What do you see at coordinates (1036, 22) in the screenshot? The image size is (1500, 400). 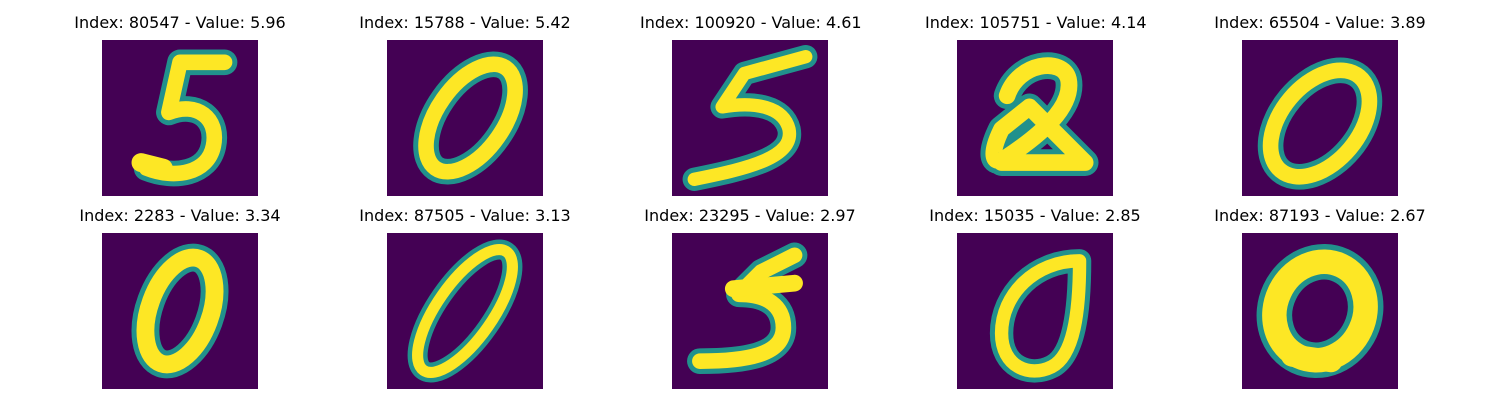 I see `image-title: Index: 105751 - Value: 4.14` at bounding box center [1036, 22].